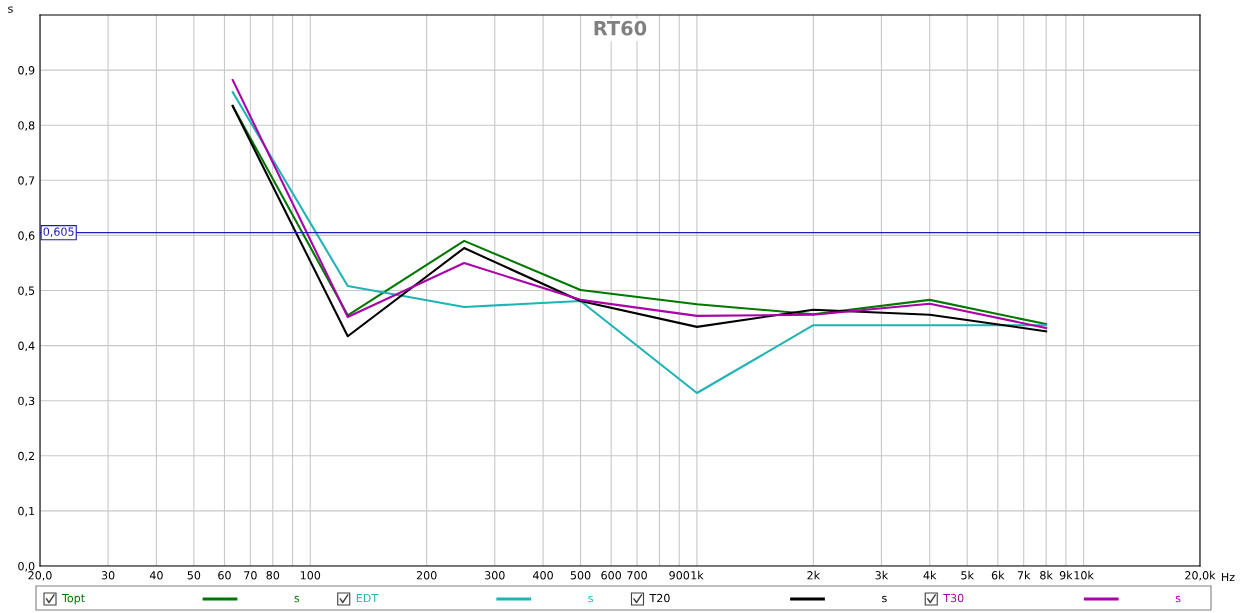 The height and width of the screenshot is (613, 1248). What do you see at coordinates (58, 232) in the screenshot?
I see `ref-line-label: 0,605` at bounding box center [58, 232].